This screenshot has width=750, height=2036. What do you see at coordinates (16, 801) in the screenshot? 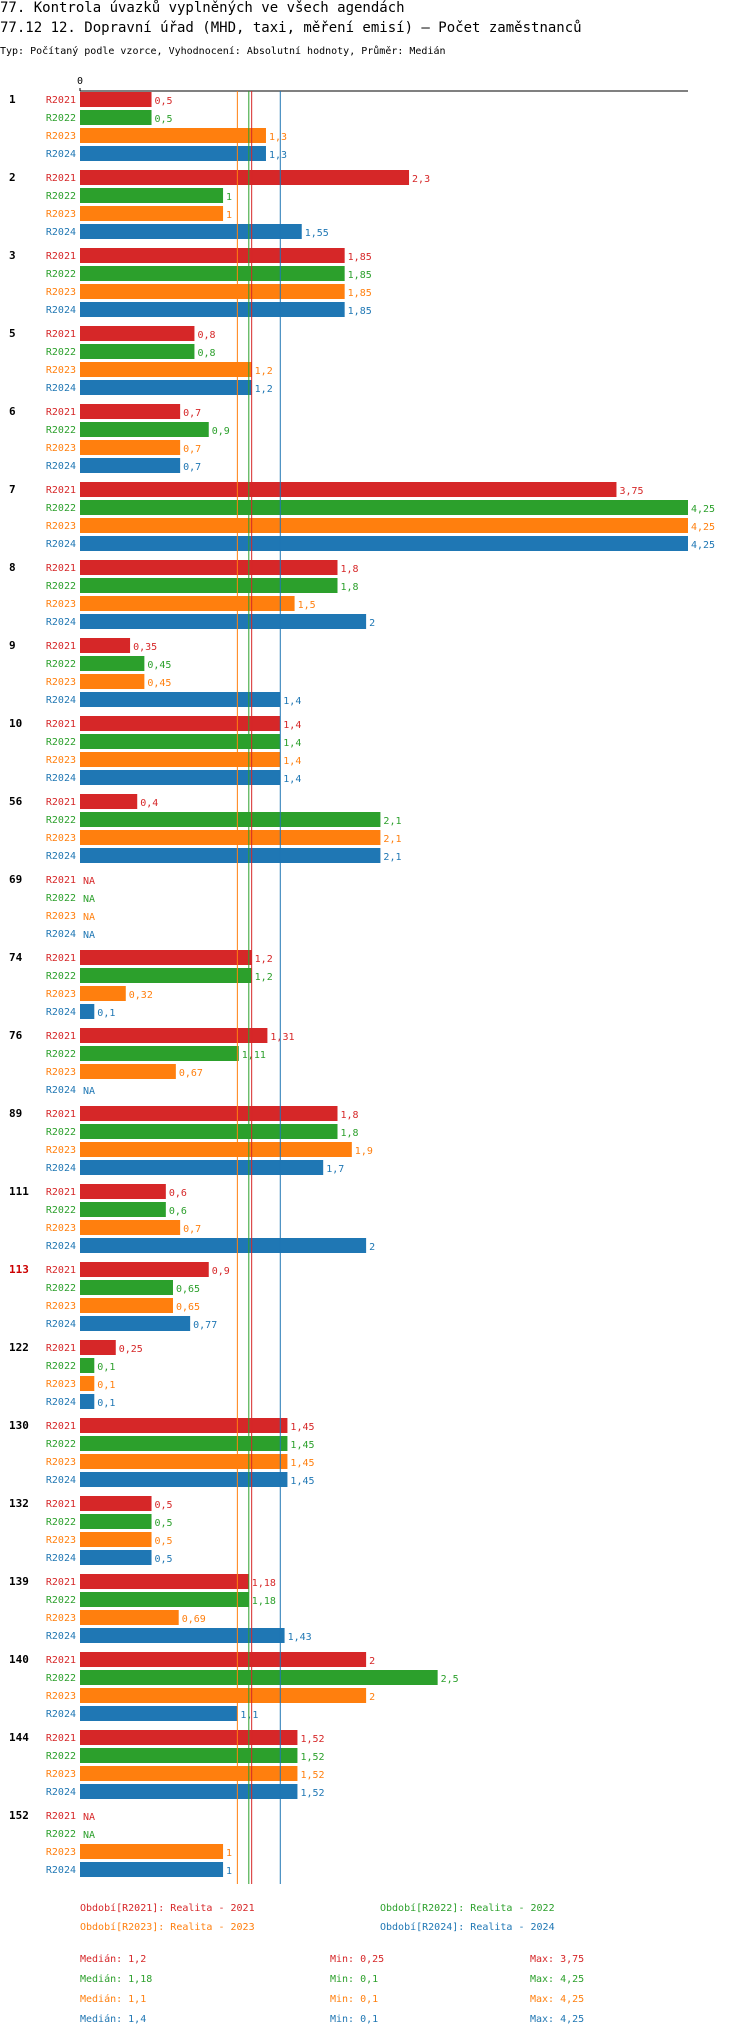
I see `category-label: 56` at bounding box center [16, 801].